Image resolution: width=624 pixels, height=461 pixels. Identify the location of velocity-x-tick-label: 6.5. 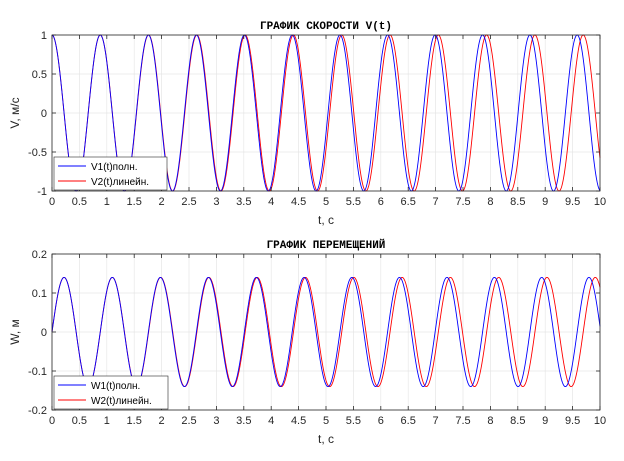
(408, 202).